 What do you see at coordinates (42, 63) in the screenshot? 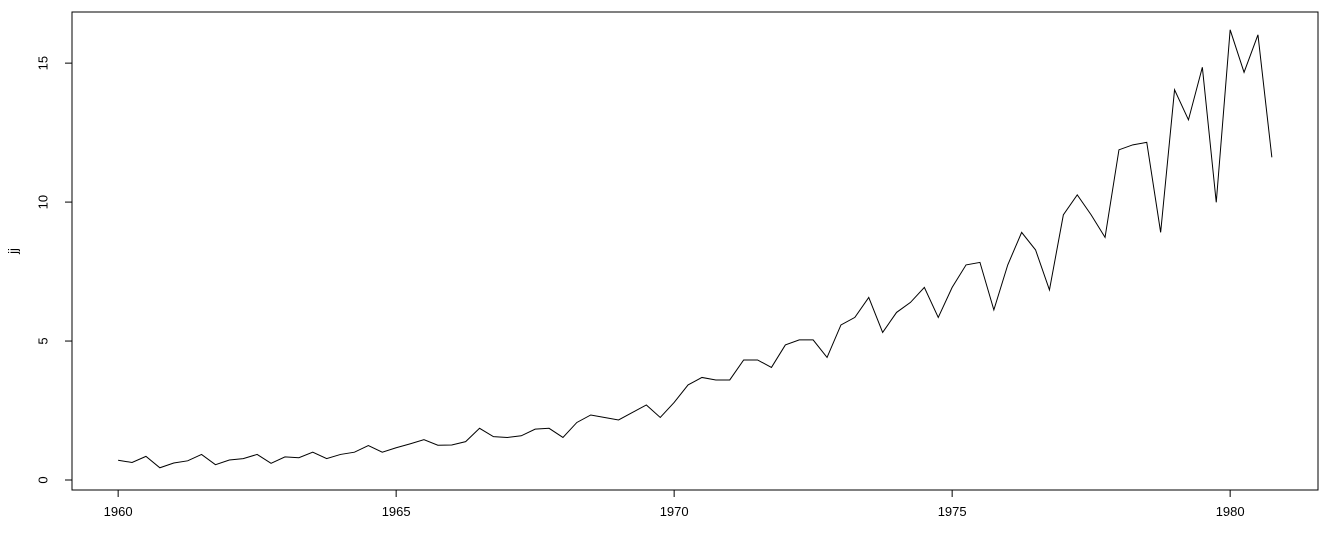
I see `y-tick-label: 15` at bounding box center [42, 63].